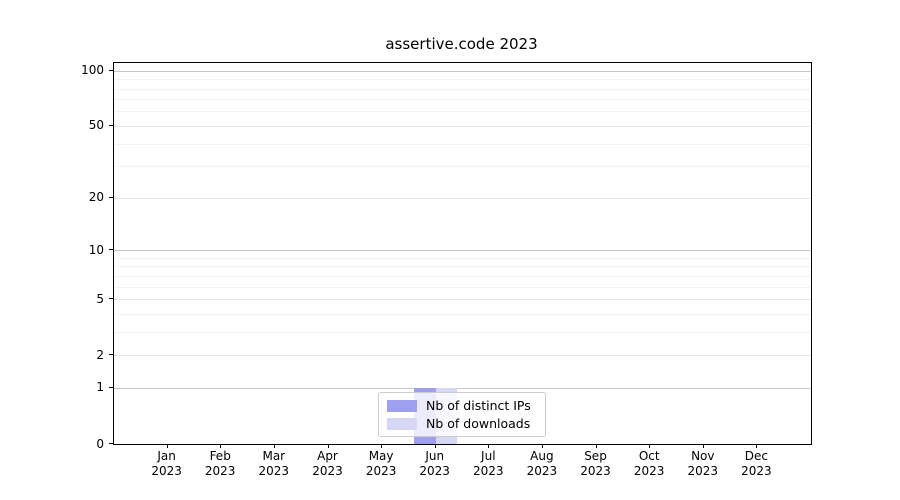  Describe the element at coordinates (478, 423) in the screenshot. I see `legend-label-downloads: Nb of downloads` at that location.